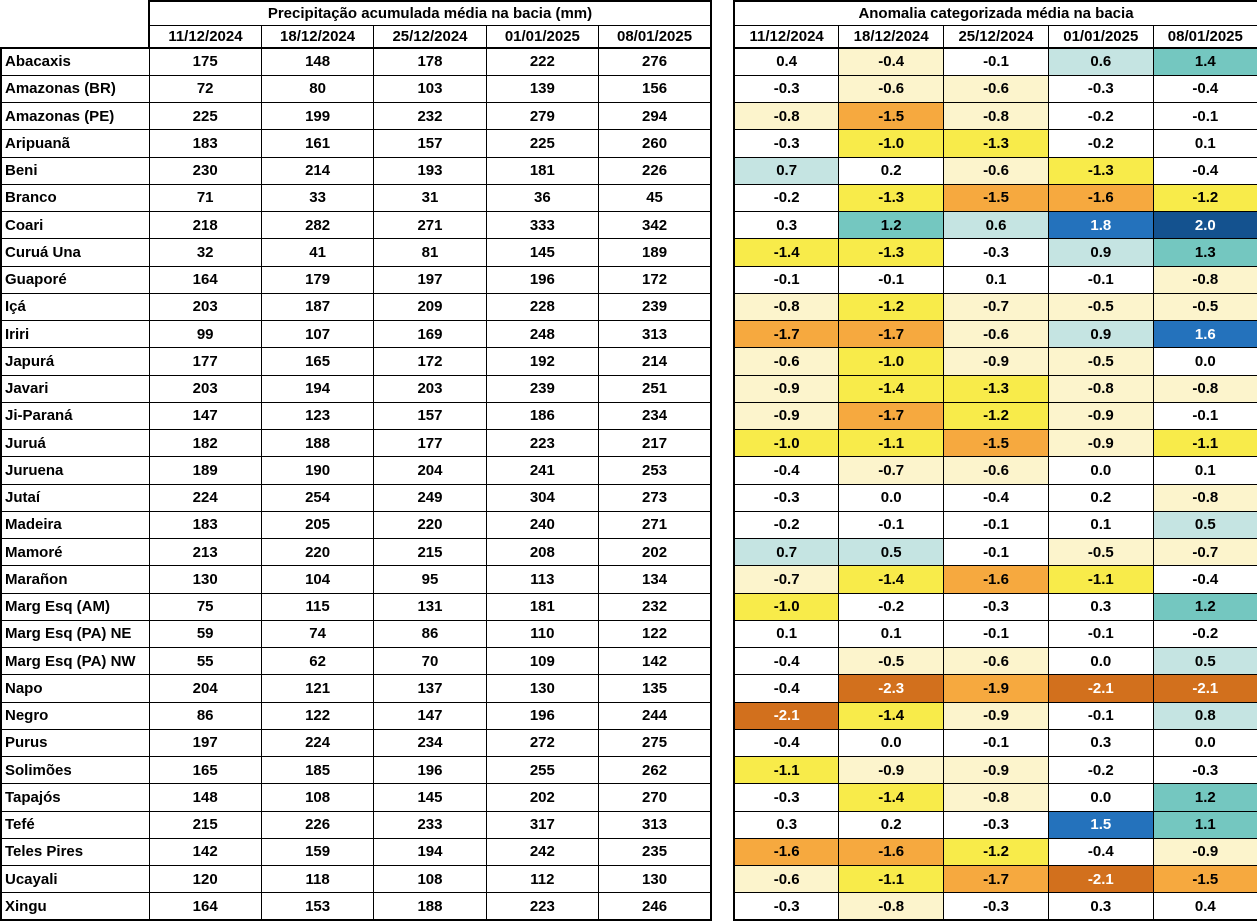 This screenshot has width=1257, height=921. I want to click on anomaly-table-row: -0.4 -2.3 -1.9 -2.1 -2.1, so click(995, 688).